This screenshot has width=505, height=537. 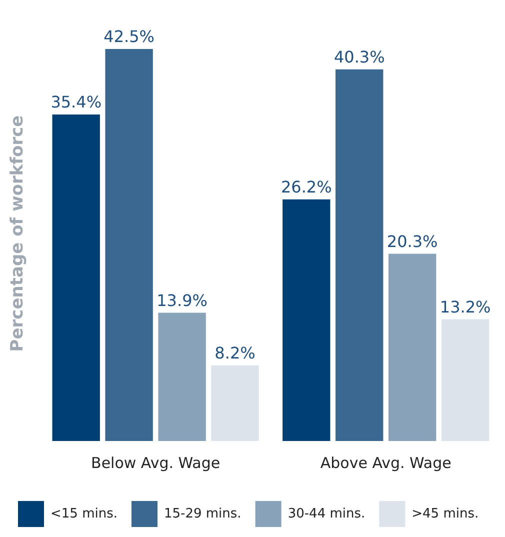 What do you see at coordinates (386, 463) in the screenshot?
I see `x-tick-label: Above Avg. Wage` at bounding box center [386, 463].